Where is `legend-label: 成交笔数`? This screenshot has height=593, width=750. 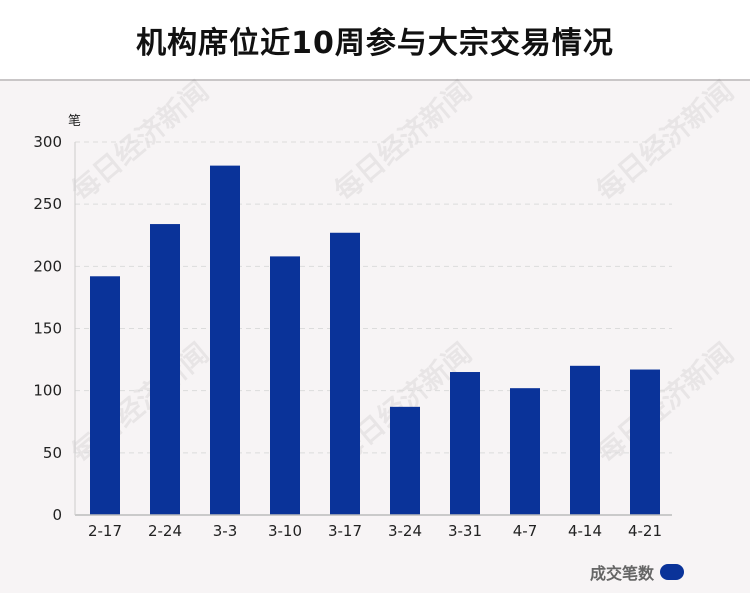 legend-label: 成交笔数 is located at coordinates (621, 573).